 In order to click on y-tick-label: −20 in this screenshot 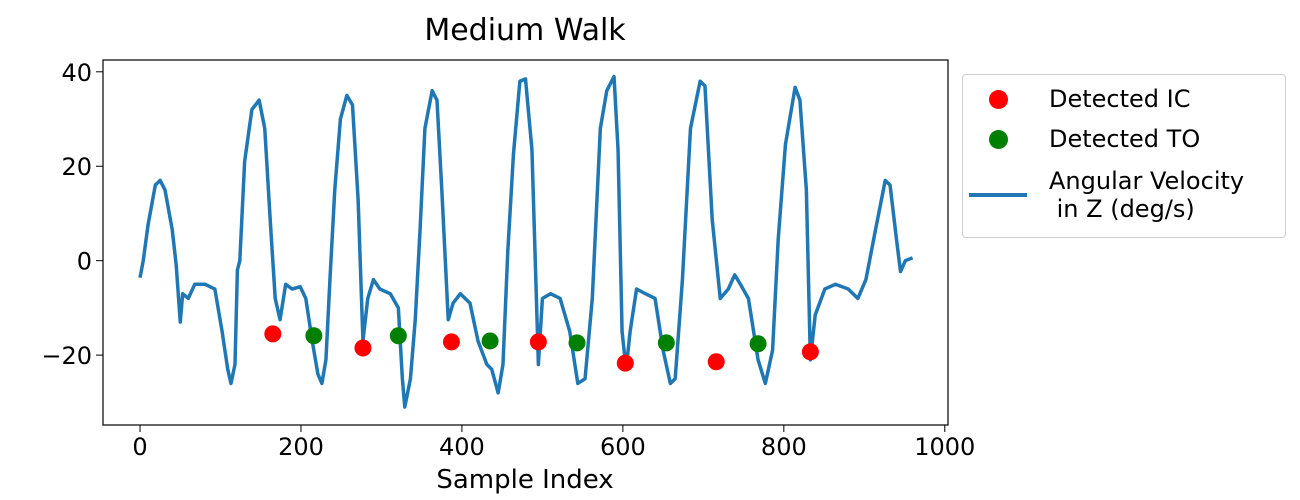, I will do `click(66, 356)`.